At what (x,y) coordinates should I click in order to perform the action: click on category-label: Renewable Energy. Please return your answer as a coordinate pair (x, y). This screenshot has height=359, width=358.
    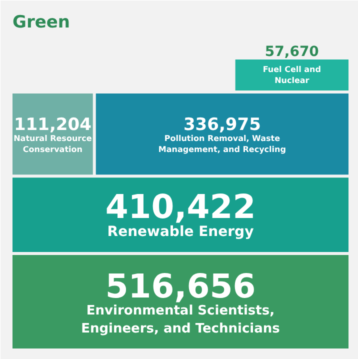
    Looking at the image, I should click on (180, 232).